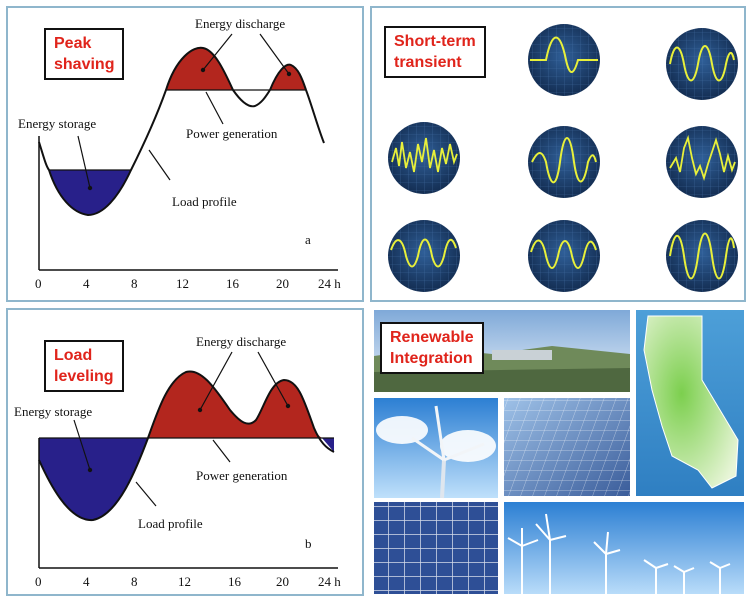  Describe the element at coordinates (564, 60) in the screenshot. I see `oscilloscope-step-icon` at that location.